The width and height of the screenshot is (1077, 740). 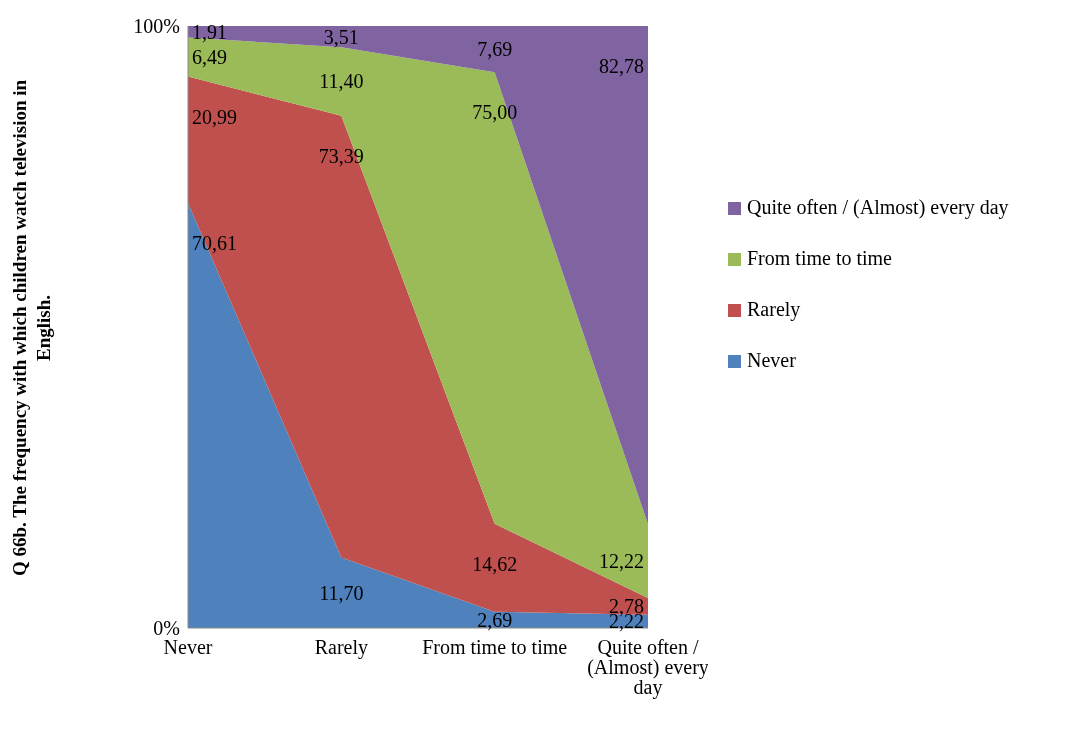 What do you see at coordinates (621, 561) in the screenshot?
I see `data-label: 12,22` at bounding box center [621, 561].